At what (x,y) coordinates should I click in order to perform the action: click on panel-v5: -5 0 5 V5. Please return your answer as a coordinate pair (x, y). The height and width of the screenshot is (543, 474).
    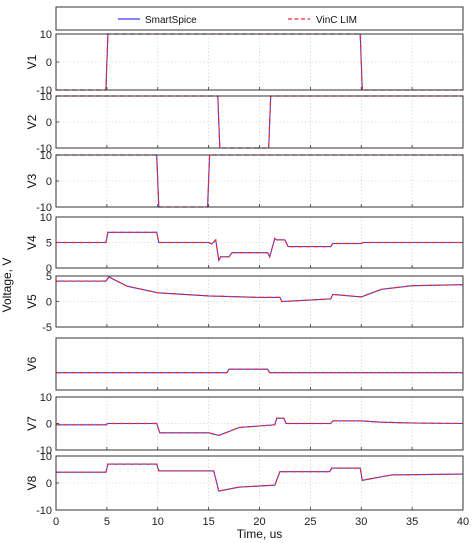
    Looking at the image, I should click on (244, 302).